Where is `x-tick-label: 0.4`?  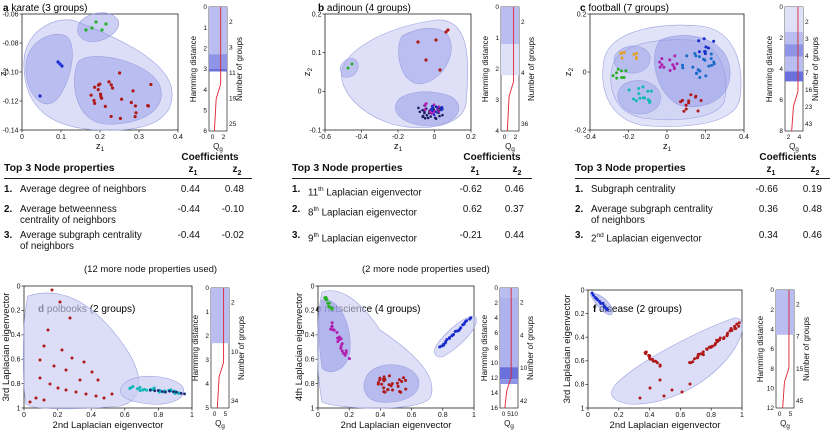 x-tick-label: 0.4 is located at coordinates (381, 415).